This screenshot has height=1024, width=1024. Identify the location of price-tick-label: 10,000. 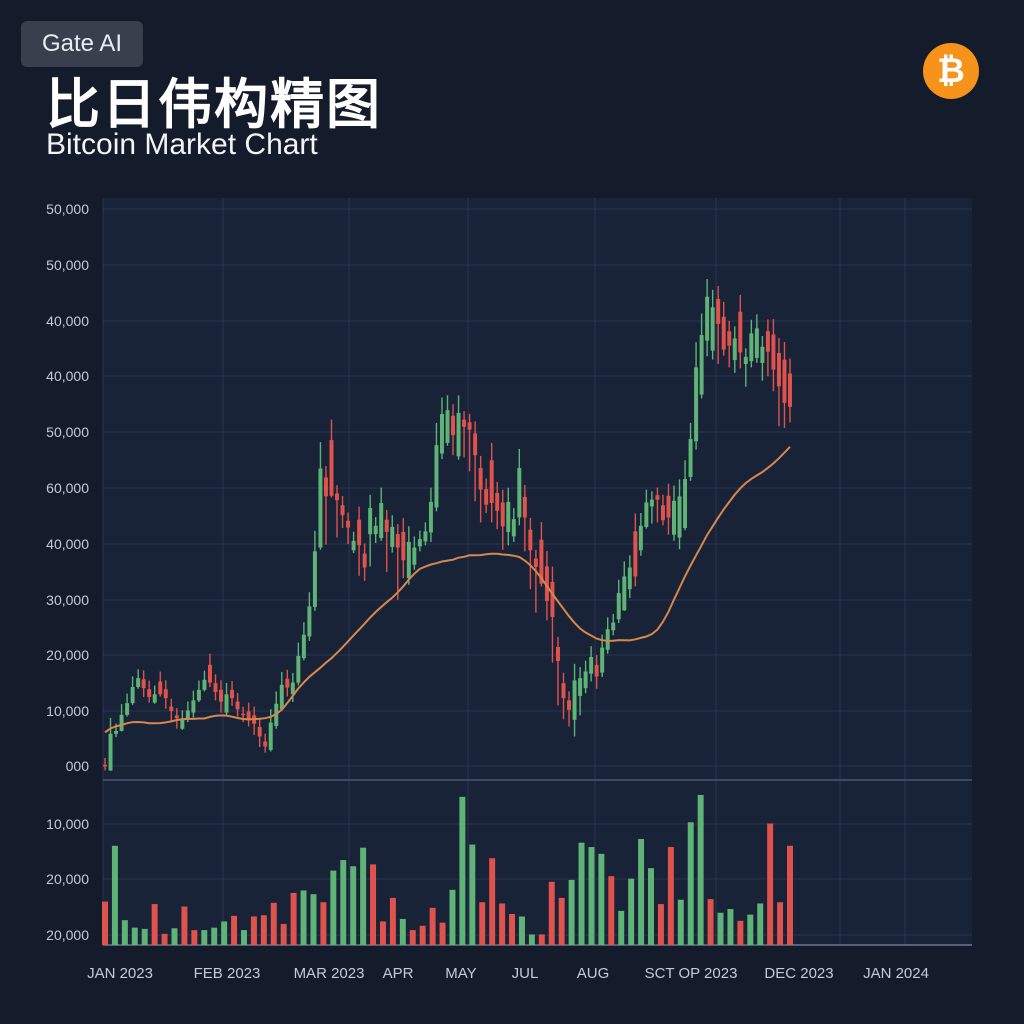
(67, 711).